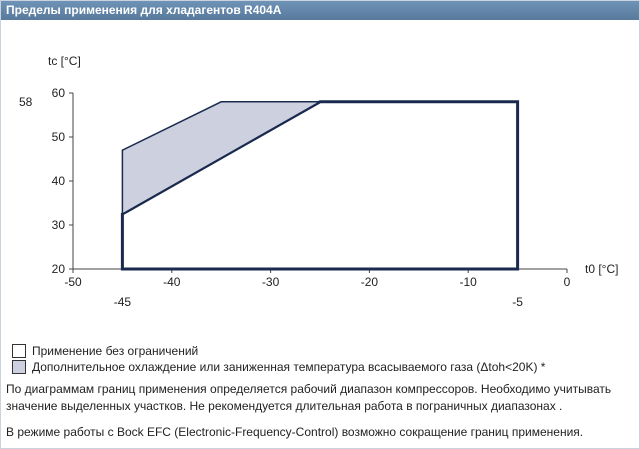  I want to click on y-axis-label: tc [°C], so click(64, 61).